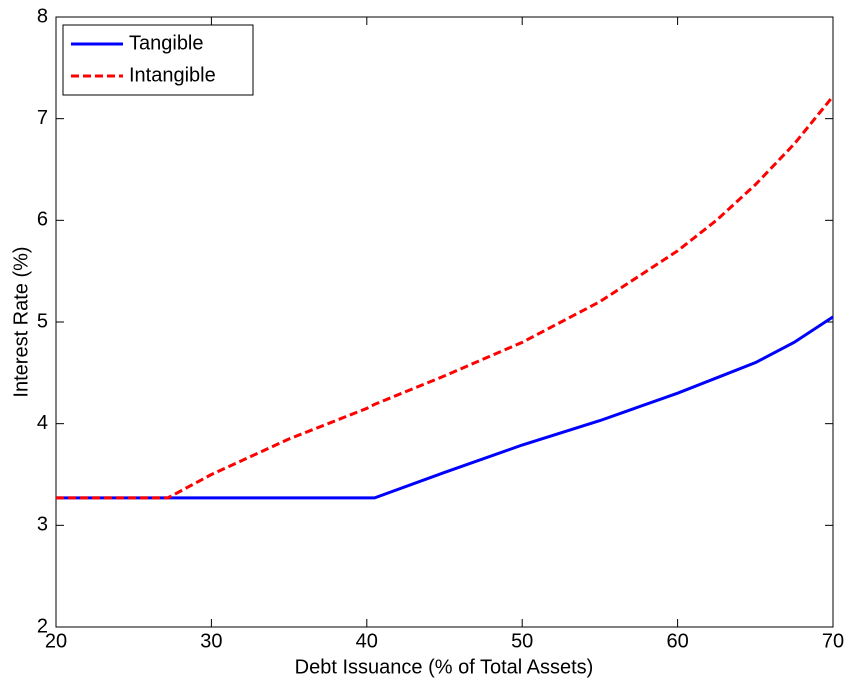 The image size is (849, 683). What do you see at coordinates (211, 641) in the screenshot?
I see `x-tick-label: 30` at bounding box center [211, 641].